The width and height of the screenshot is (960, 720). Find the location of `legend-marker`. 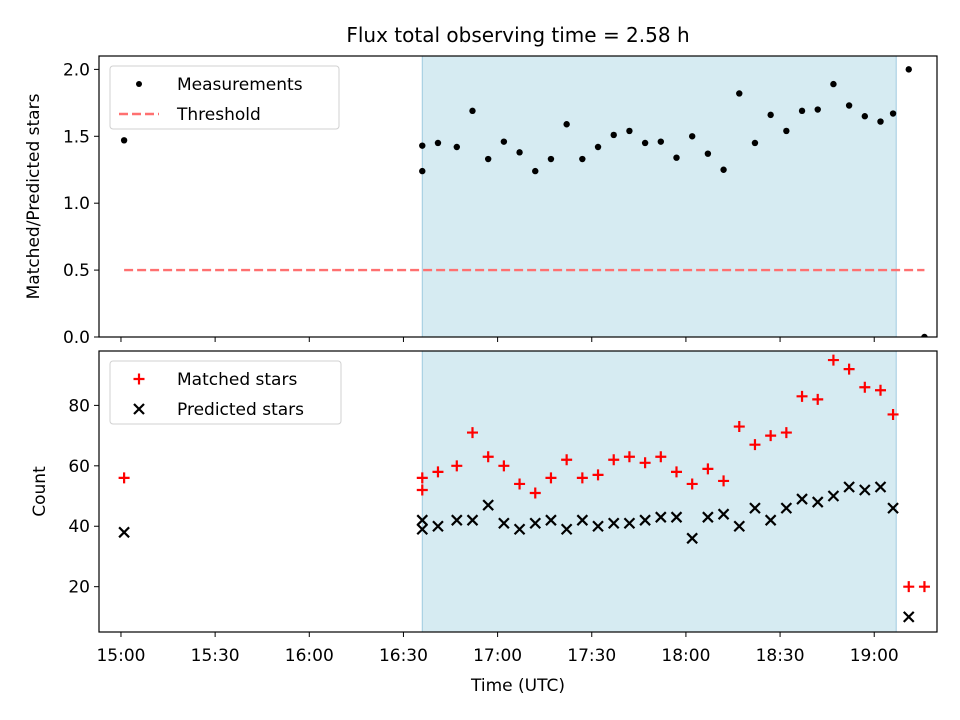

legend-marker is located at coordinates (139, 84).